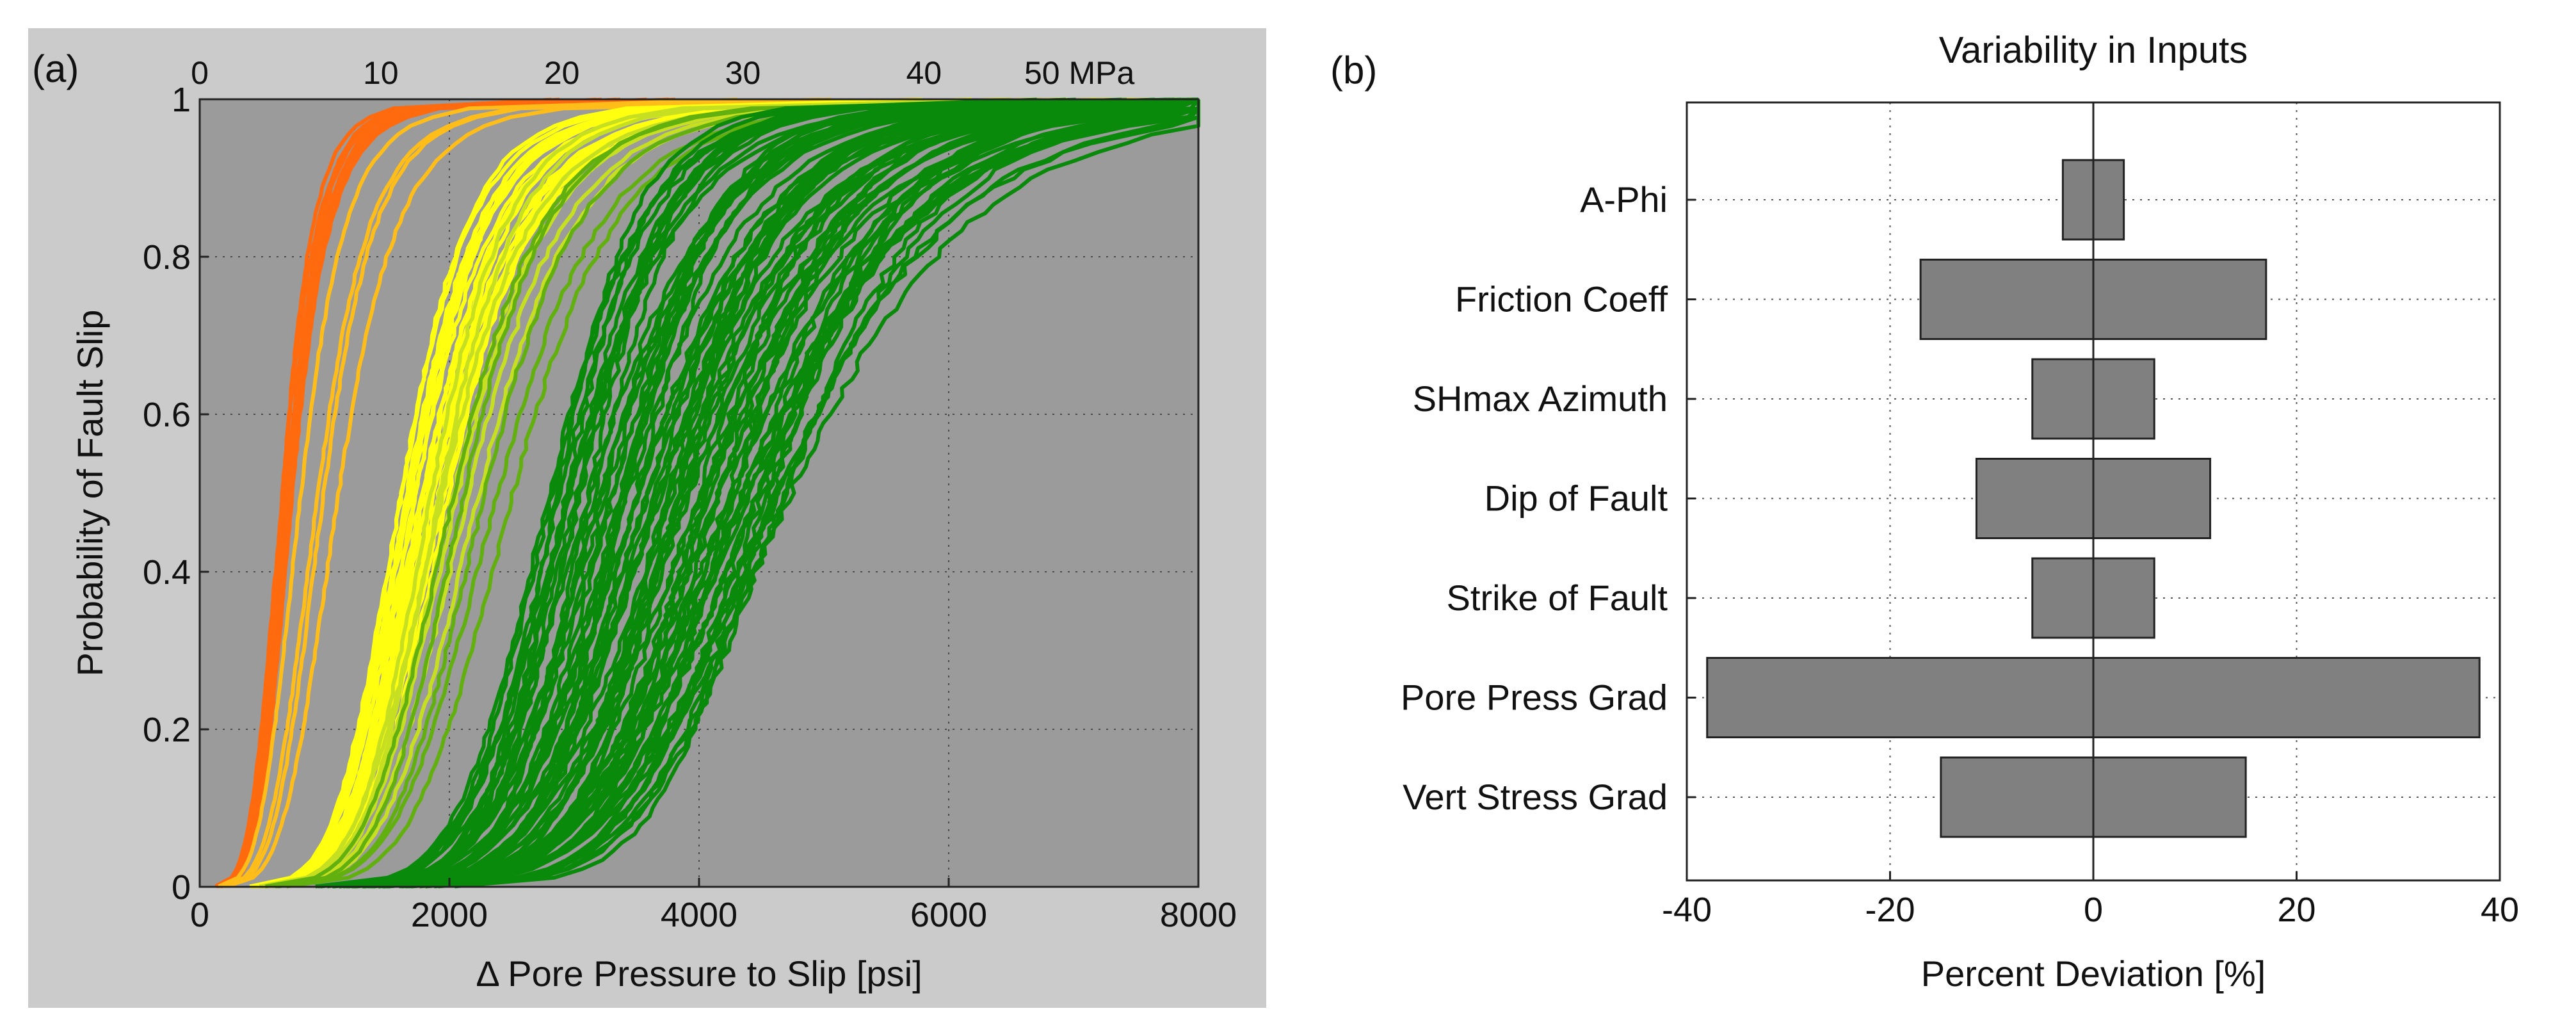 The image size is (2576, 1020). What do you see at coordinates (1624, 199) in the screenshot?
I see `panel-b-category-label: A-Phi` at bounding box center [1624, 199].